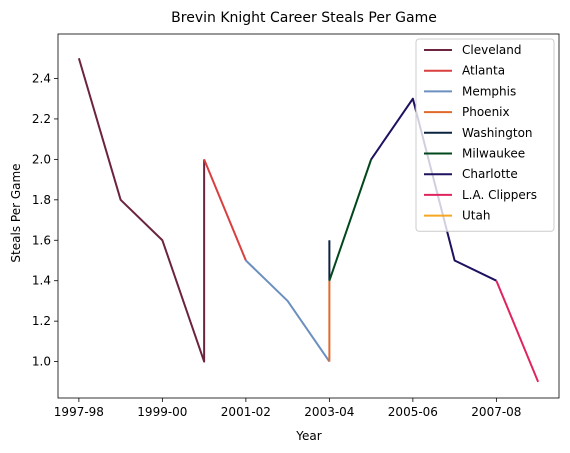 Image resolution: width=570 pixels, height=453 pixels. Describe the element at coordinates (490, 174) in the screenshot. I see `legend-label: Charlotte` at that location.